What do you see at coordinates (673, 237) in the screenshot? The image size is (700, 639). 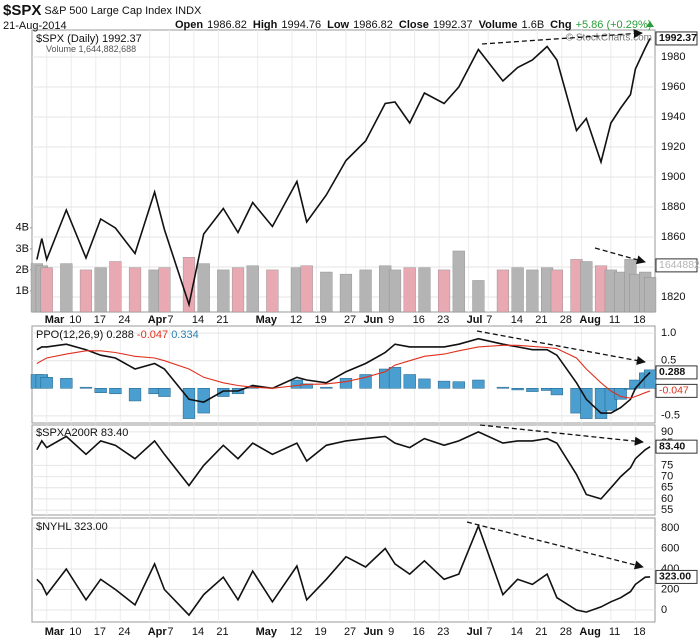 I see `y-tick-label: 1860` at bounding box center [673, 237].